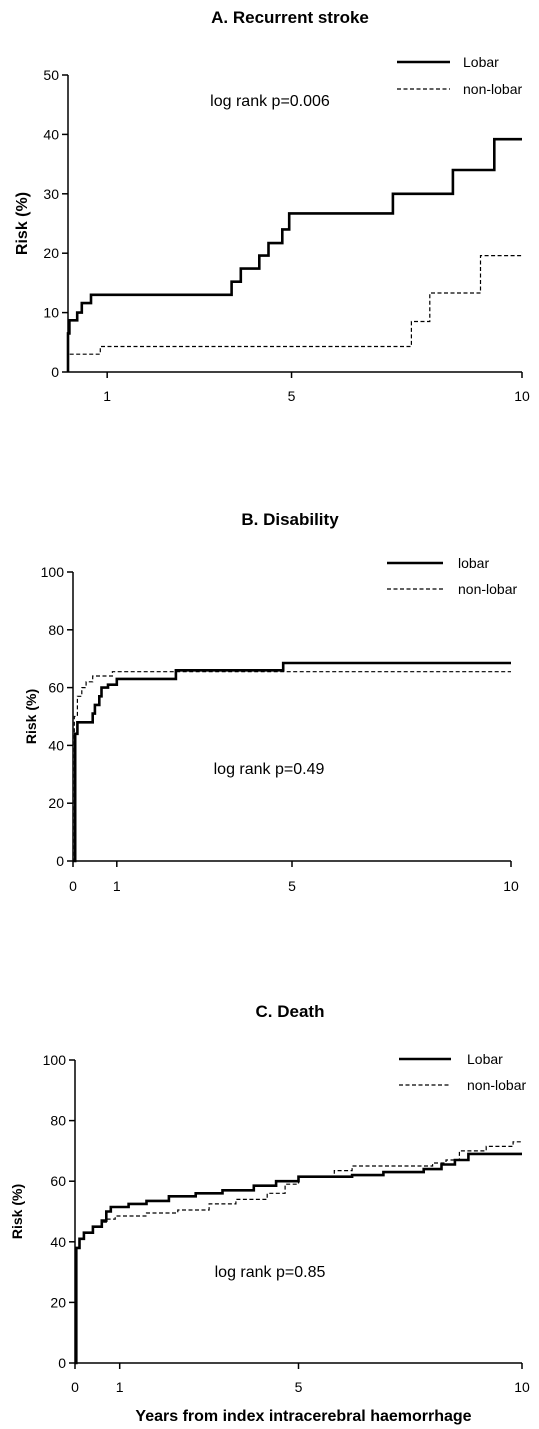 The image size is (539, 1429). I want to click on legend-label: lobar, so click(473, 563).